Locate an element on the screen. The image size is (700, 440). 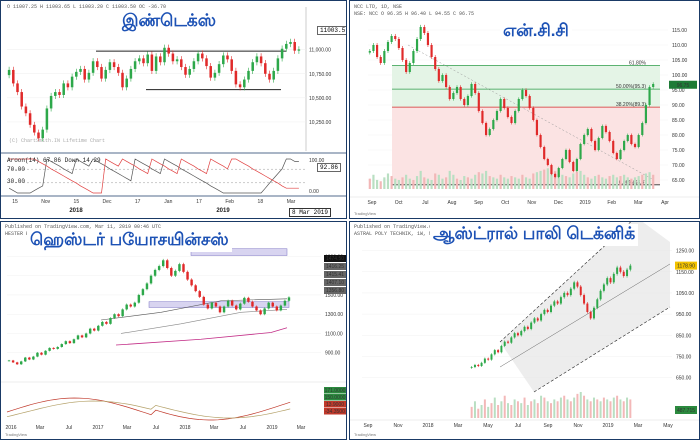
year-label: 2019 is located at coordinates (223, 211).